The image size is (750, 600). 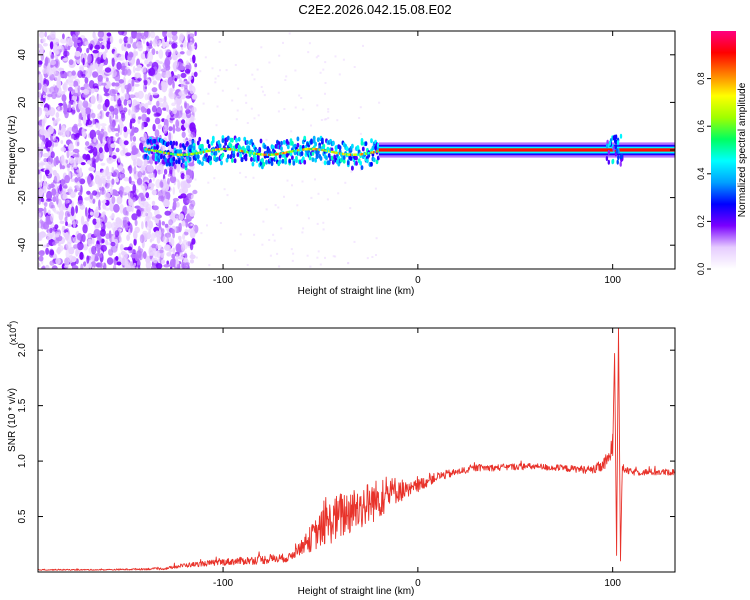 What do you see at coordinates (701, 78) in the screenshot?
I see `colorbar-tick-label: 0.8` at bounding box center [701, 78].